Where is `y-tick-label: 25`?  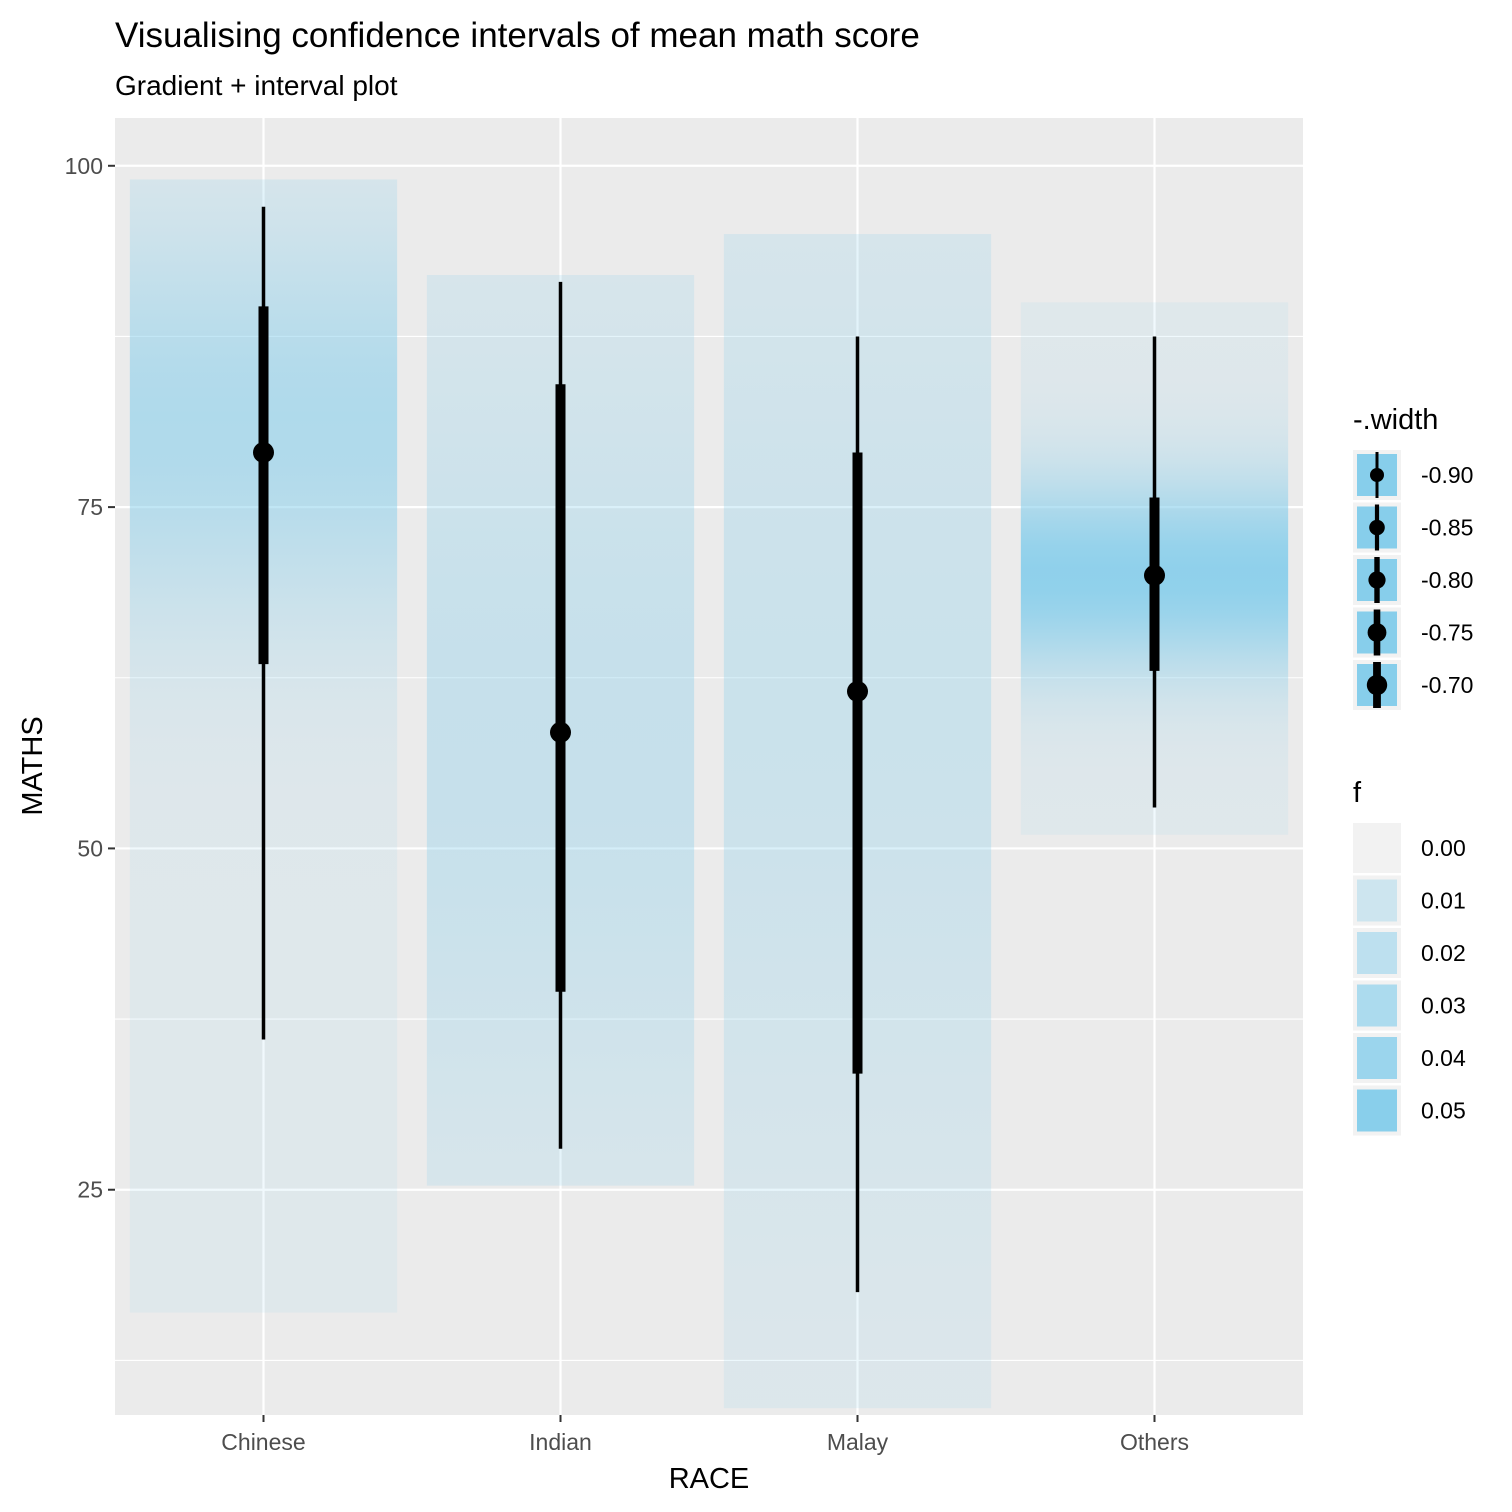 y-tick-label: 25 is located at coordinates (90, 1190).